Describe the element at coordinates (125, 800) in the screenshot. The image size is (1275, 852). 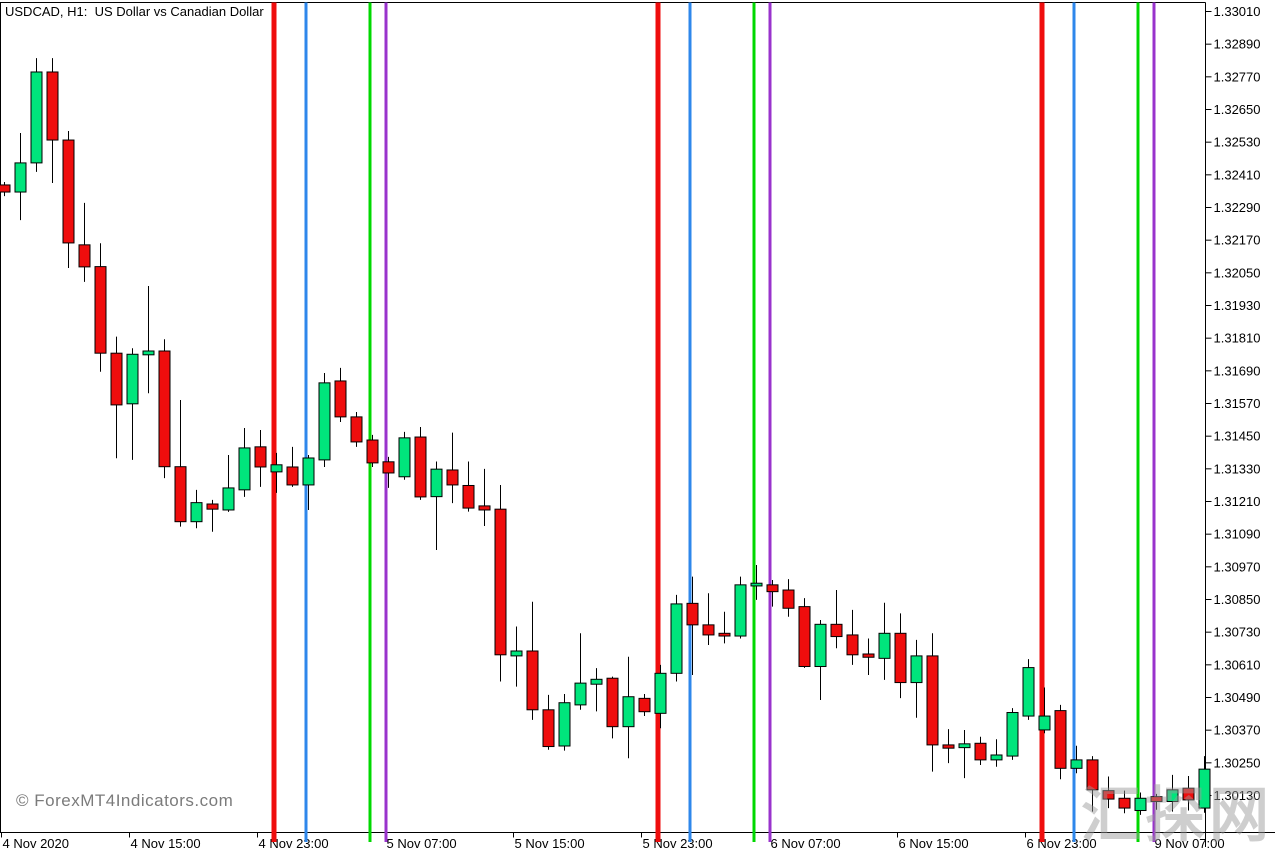
I see `forexmt4indicators-watermark: © ForexMT4Indicators.com` at that location.